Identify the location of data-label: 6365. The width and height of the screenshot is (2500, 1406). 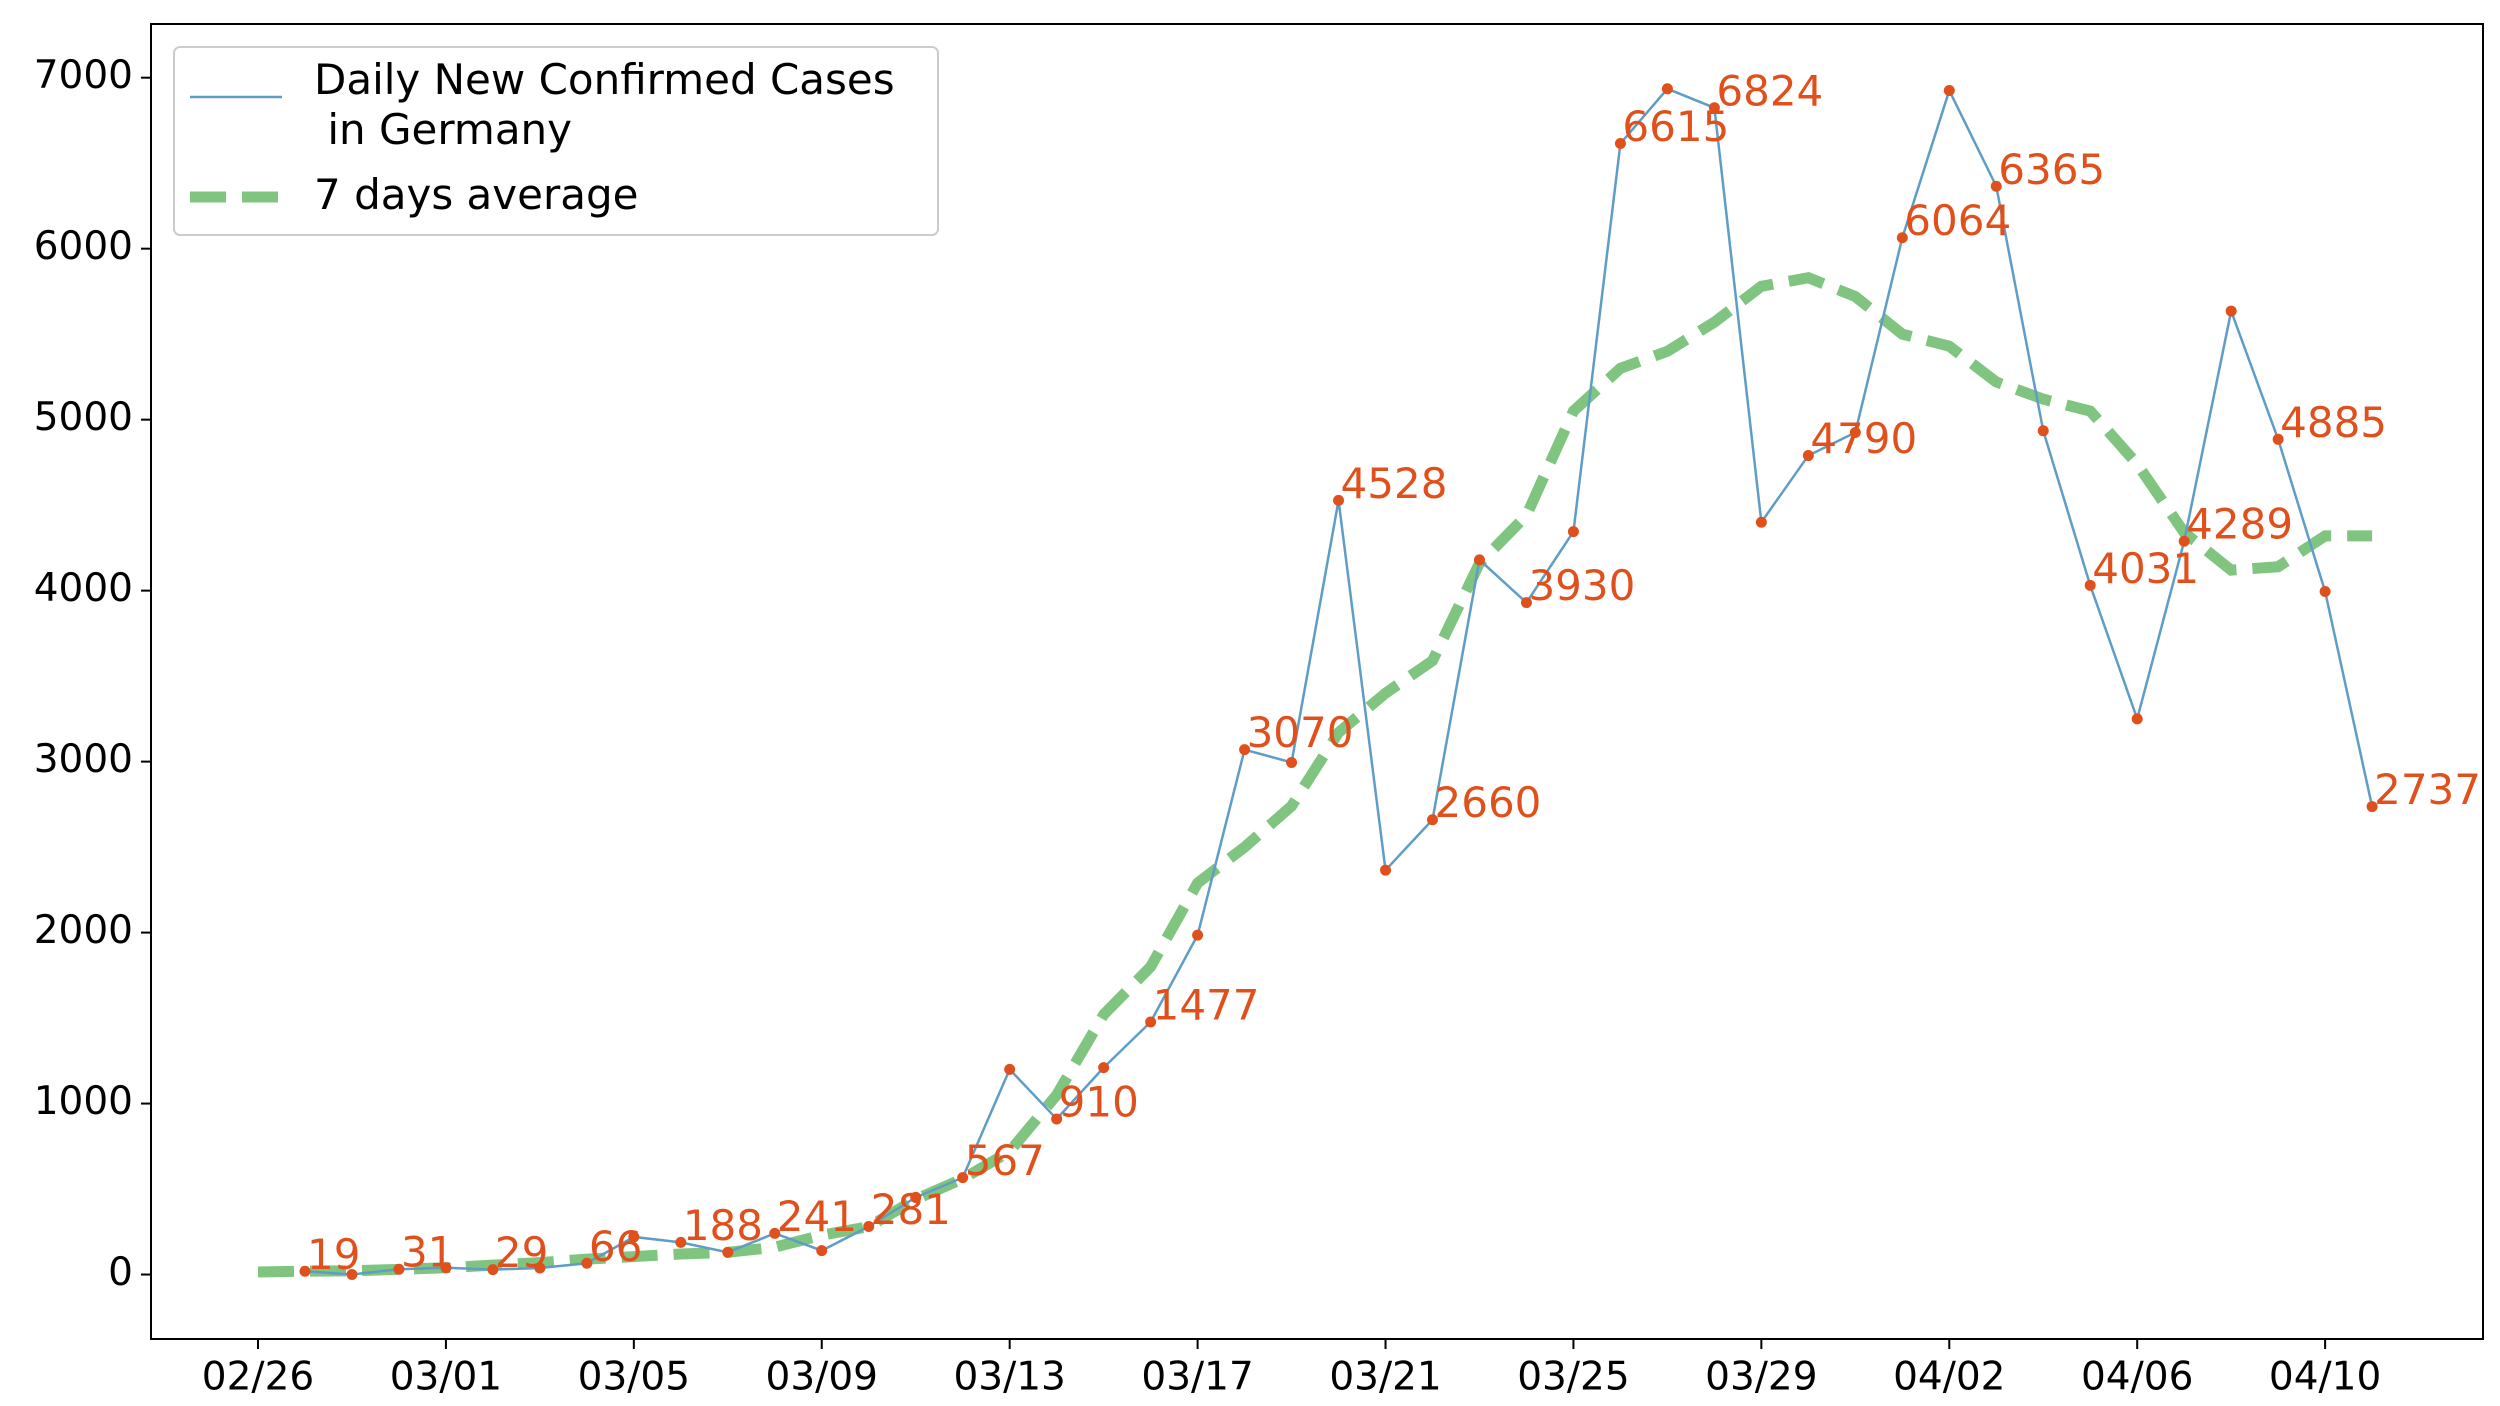
(2051, 169).